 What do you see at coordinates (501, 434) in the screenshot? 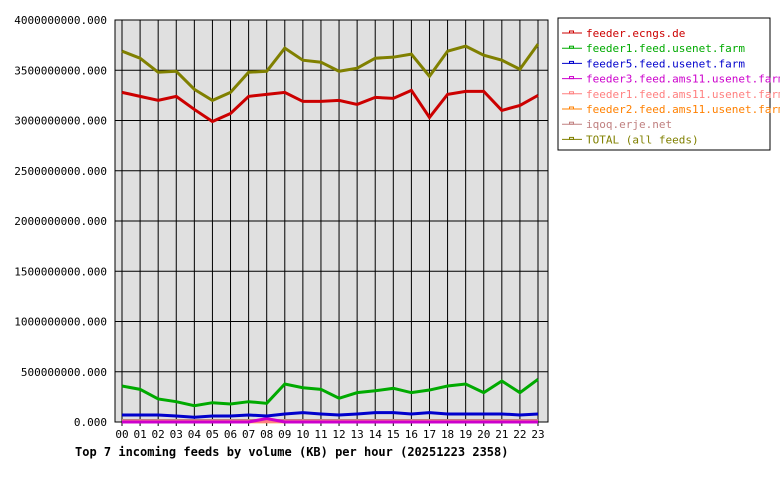
I see `x-tick-label: 21` at bounding box center [501, 434].